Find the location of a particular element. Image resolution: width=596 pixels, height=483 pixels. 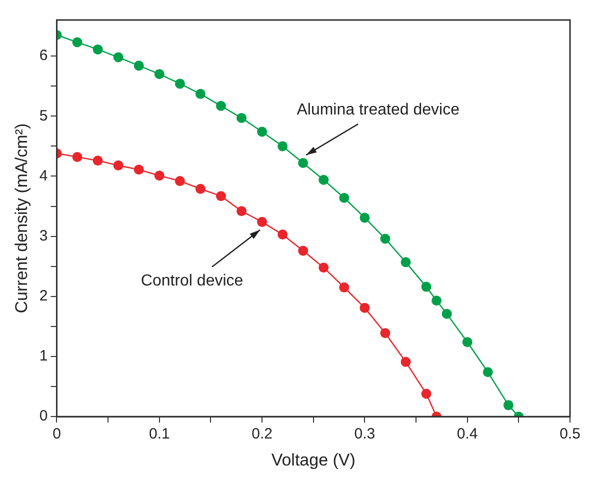

y-tick-label: 6 is located at coordinates (43, 55).